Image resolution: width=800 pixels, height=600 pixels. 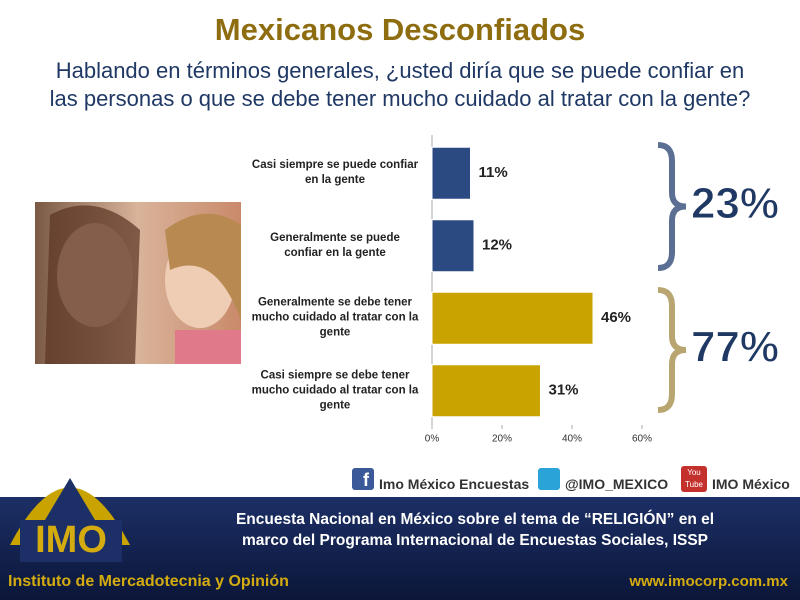 What do you see at coordinates (71, 540) in the screenshot?
I see `logo-text: IMO` at bounding box center [71, 540].